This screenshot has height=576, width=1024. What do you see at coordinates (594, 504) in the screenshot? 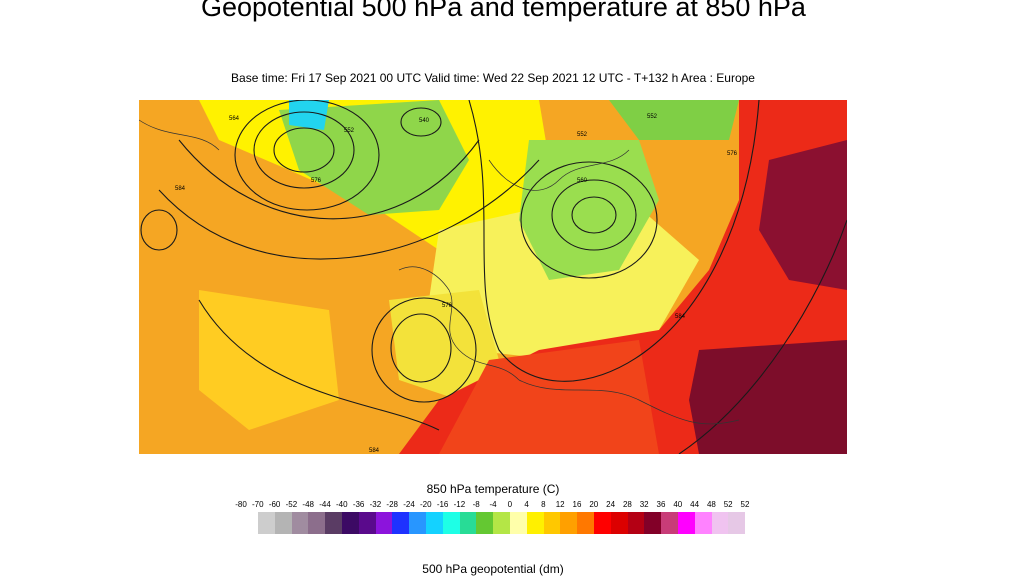
I see `legend-tick-label: 20` at bounding box center [594, 504].